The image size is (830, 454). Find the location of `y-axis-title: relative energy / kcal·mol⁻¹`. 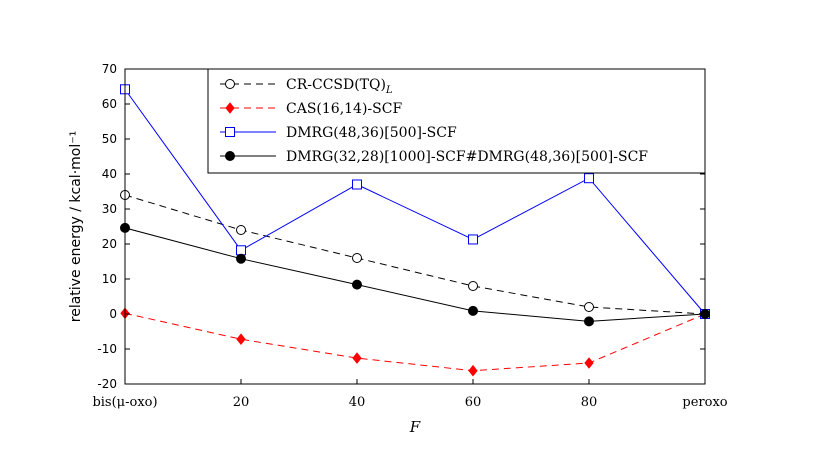

y-axis-title: relative energy / kcal·mol⁻¹ is located at coordinates (76, 226).